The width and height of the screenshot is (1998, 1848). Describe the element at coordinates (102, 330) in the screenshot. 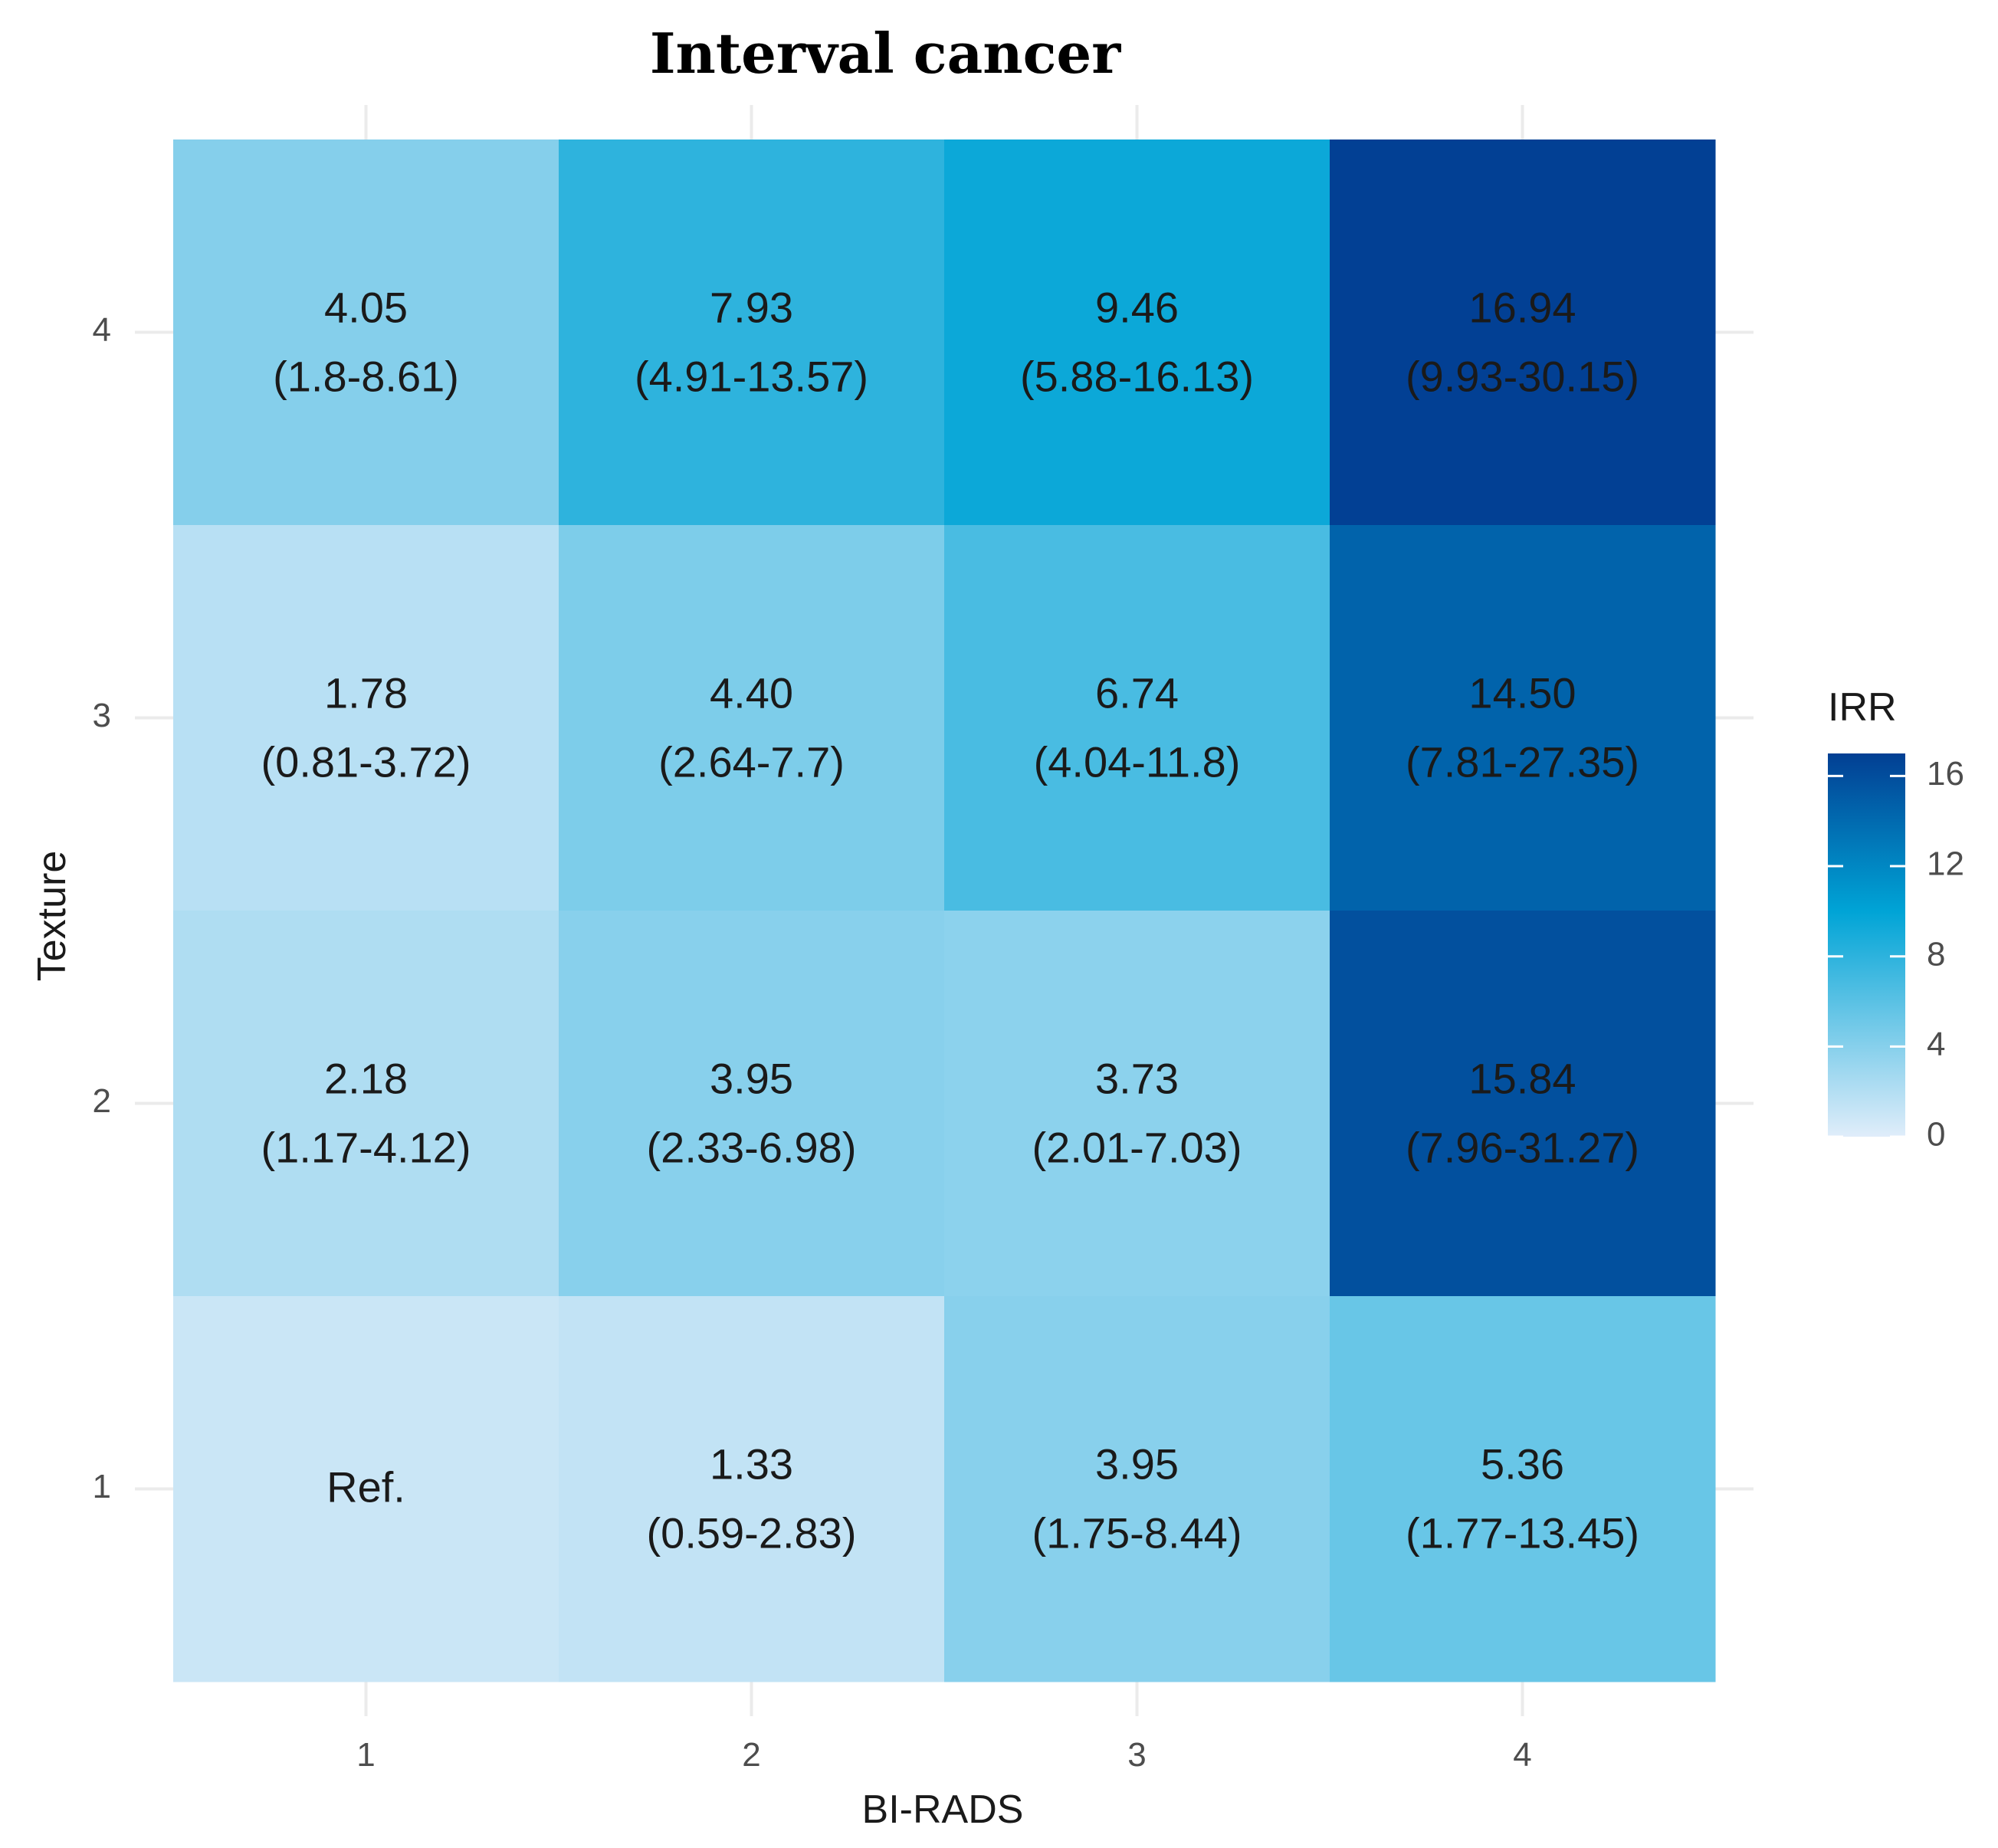

I see `y-tick-label: 4` at that location.